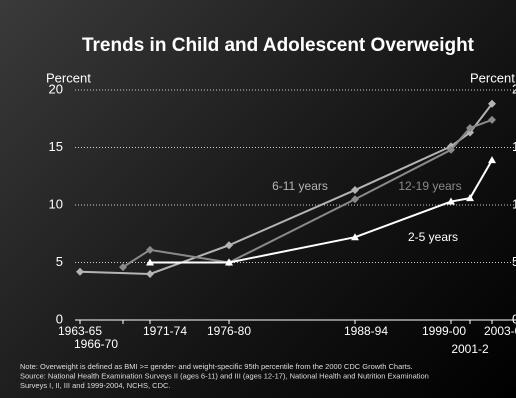  What do you see at coordinates (514, 261) in the screenshot?
I see `y2-tick-label: 5` at bounding box center [514, 261].